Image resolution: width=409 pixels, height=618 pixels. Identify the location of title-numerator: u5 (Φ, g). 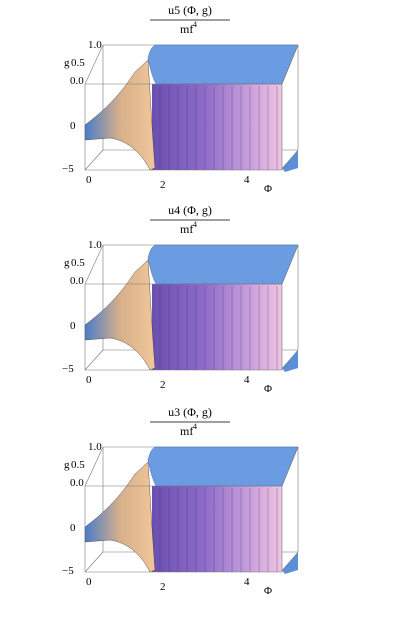
(190, 10).